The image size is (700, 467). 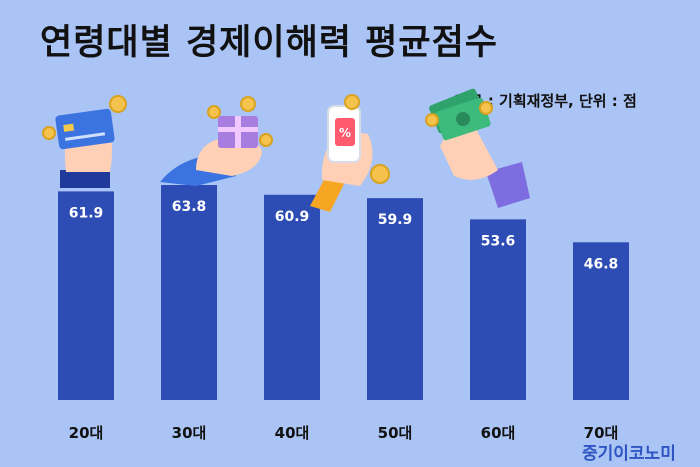 What do you see at coordinates (86, 213) in the screenshot?
I see `value-label: 61.9` at bounding box center [86, 213].